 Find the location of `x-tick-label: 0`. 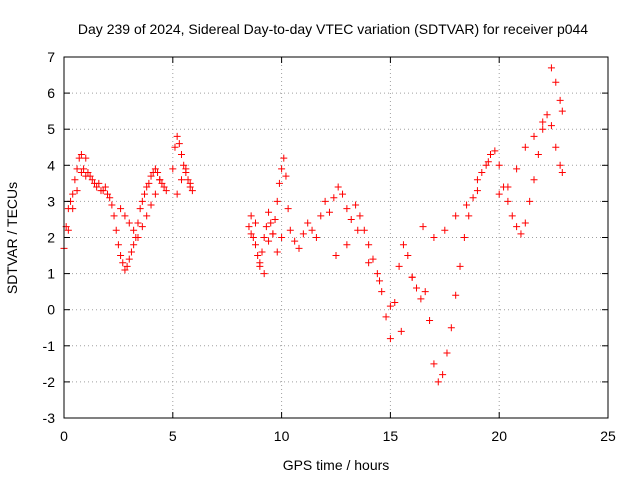

x-tick-label: 0 is located at coordinates (64, 436).